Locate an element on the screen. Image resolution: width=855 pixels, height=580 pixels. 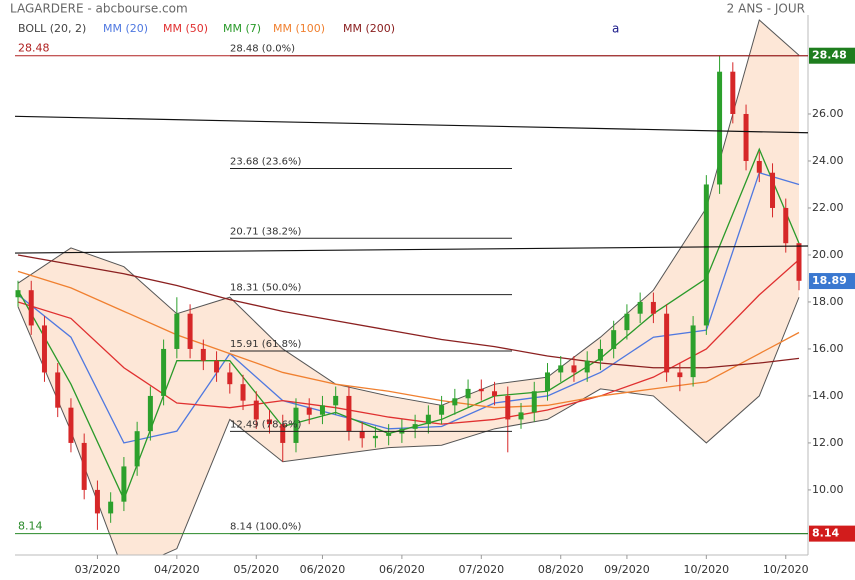
y-tick-label: 10.00 is located at coordinates (828, 489).